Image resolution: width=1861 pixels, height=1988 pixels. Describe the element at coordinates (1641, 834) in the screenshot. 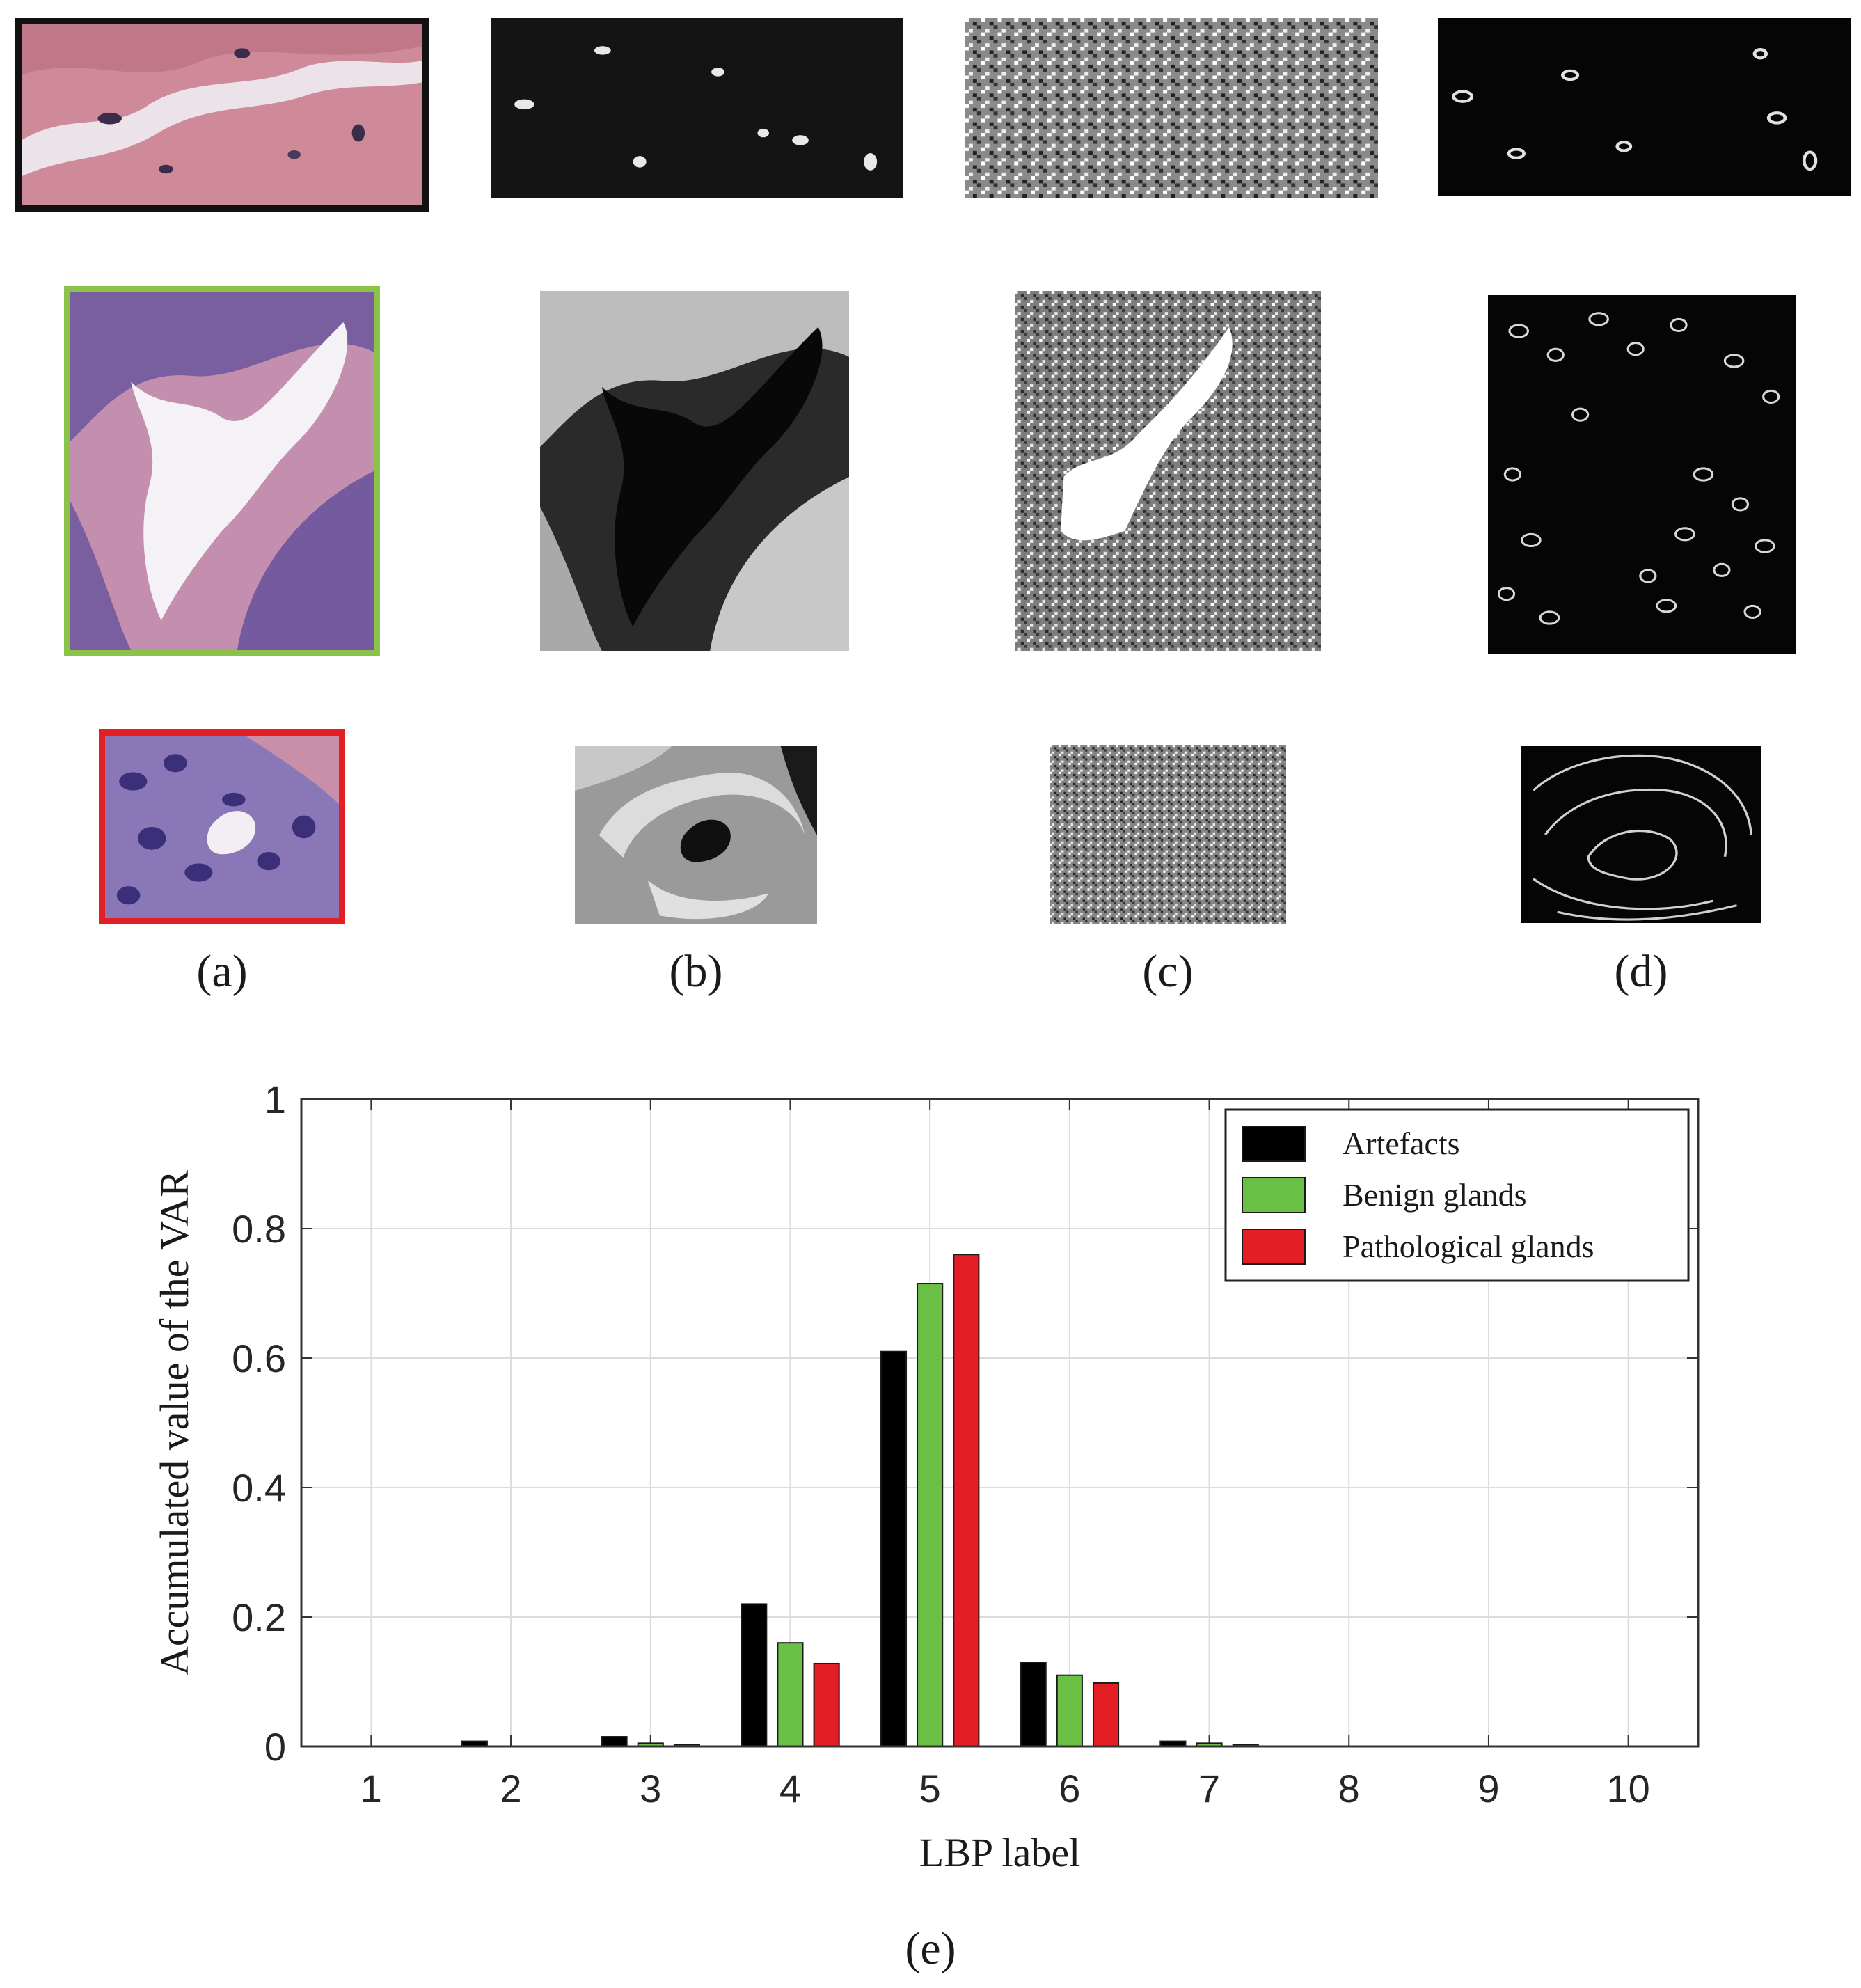

I see `pathological-gland-variance-image` at that location.